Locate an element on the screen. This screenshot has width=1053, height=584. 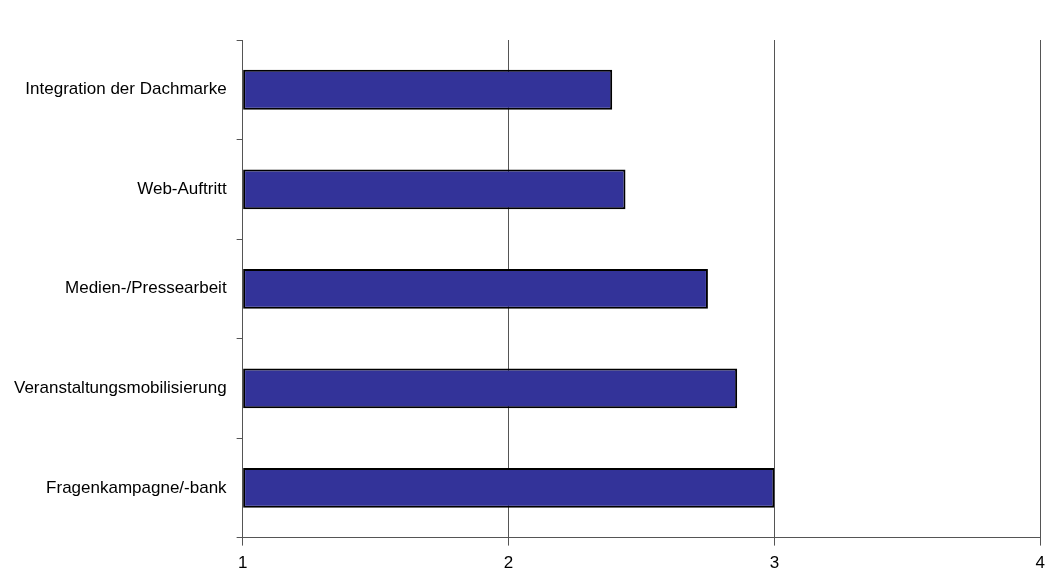
x-tick-label: 4 is located at coordinates (1040, 563).